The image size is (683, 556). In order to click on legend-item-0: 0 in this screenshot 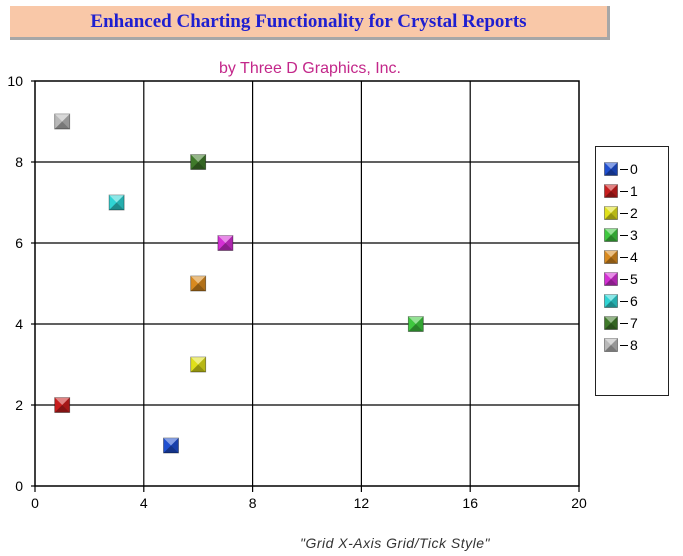, I will do `click(621, 169)`.